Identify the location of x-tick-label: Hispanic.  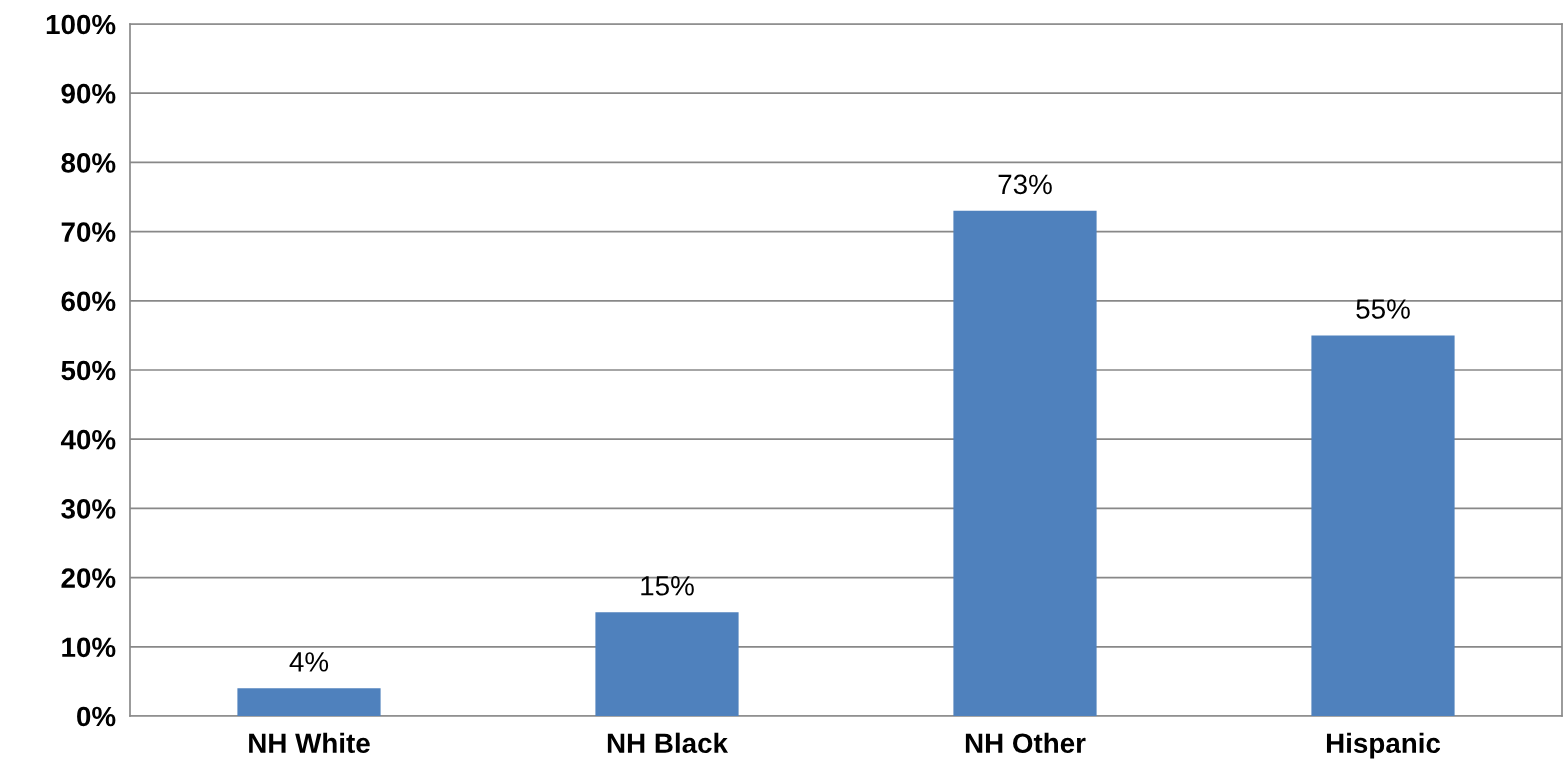
(1383, 745).